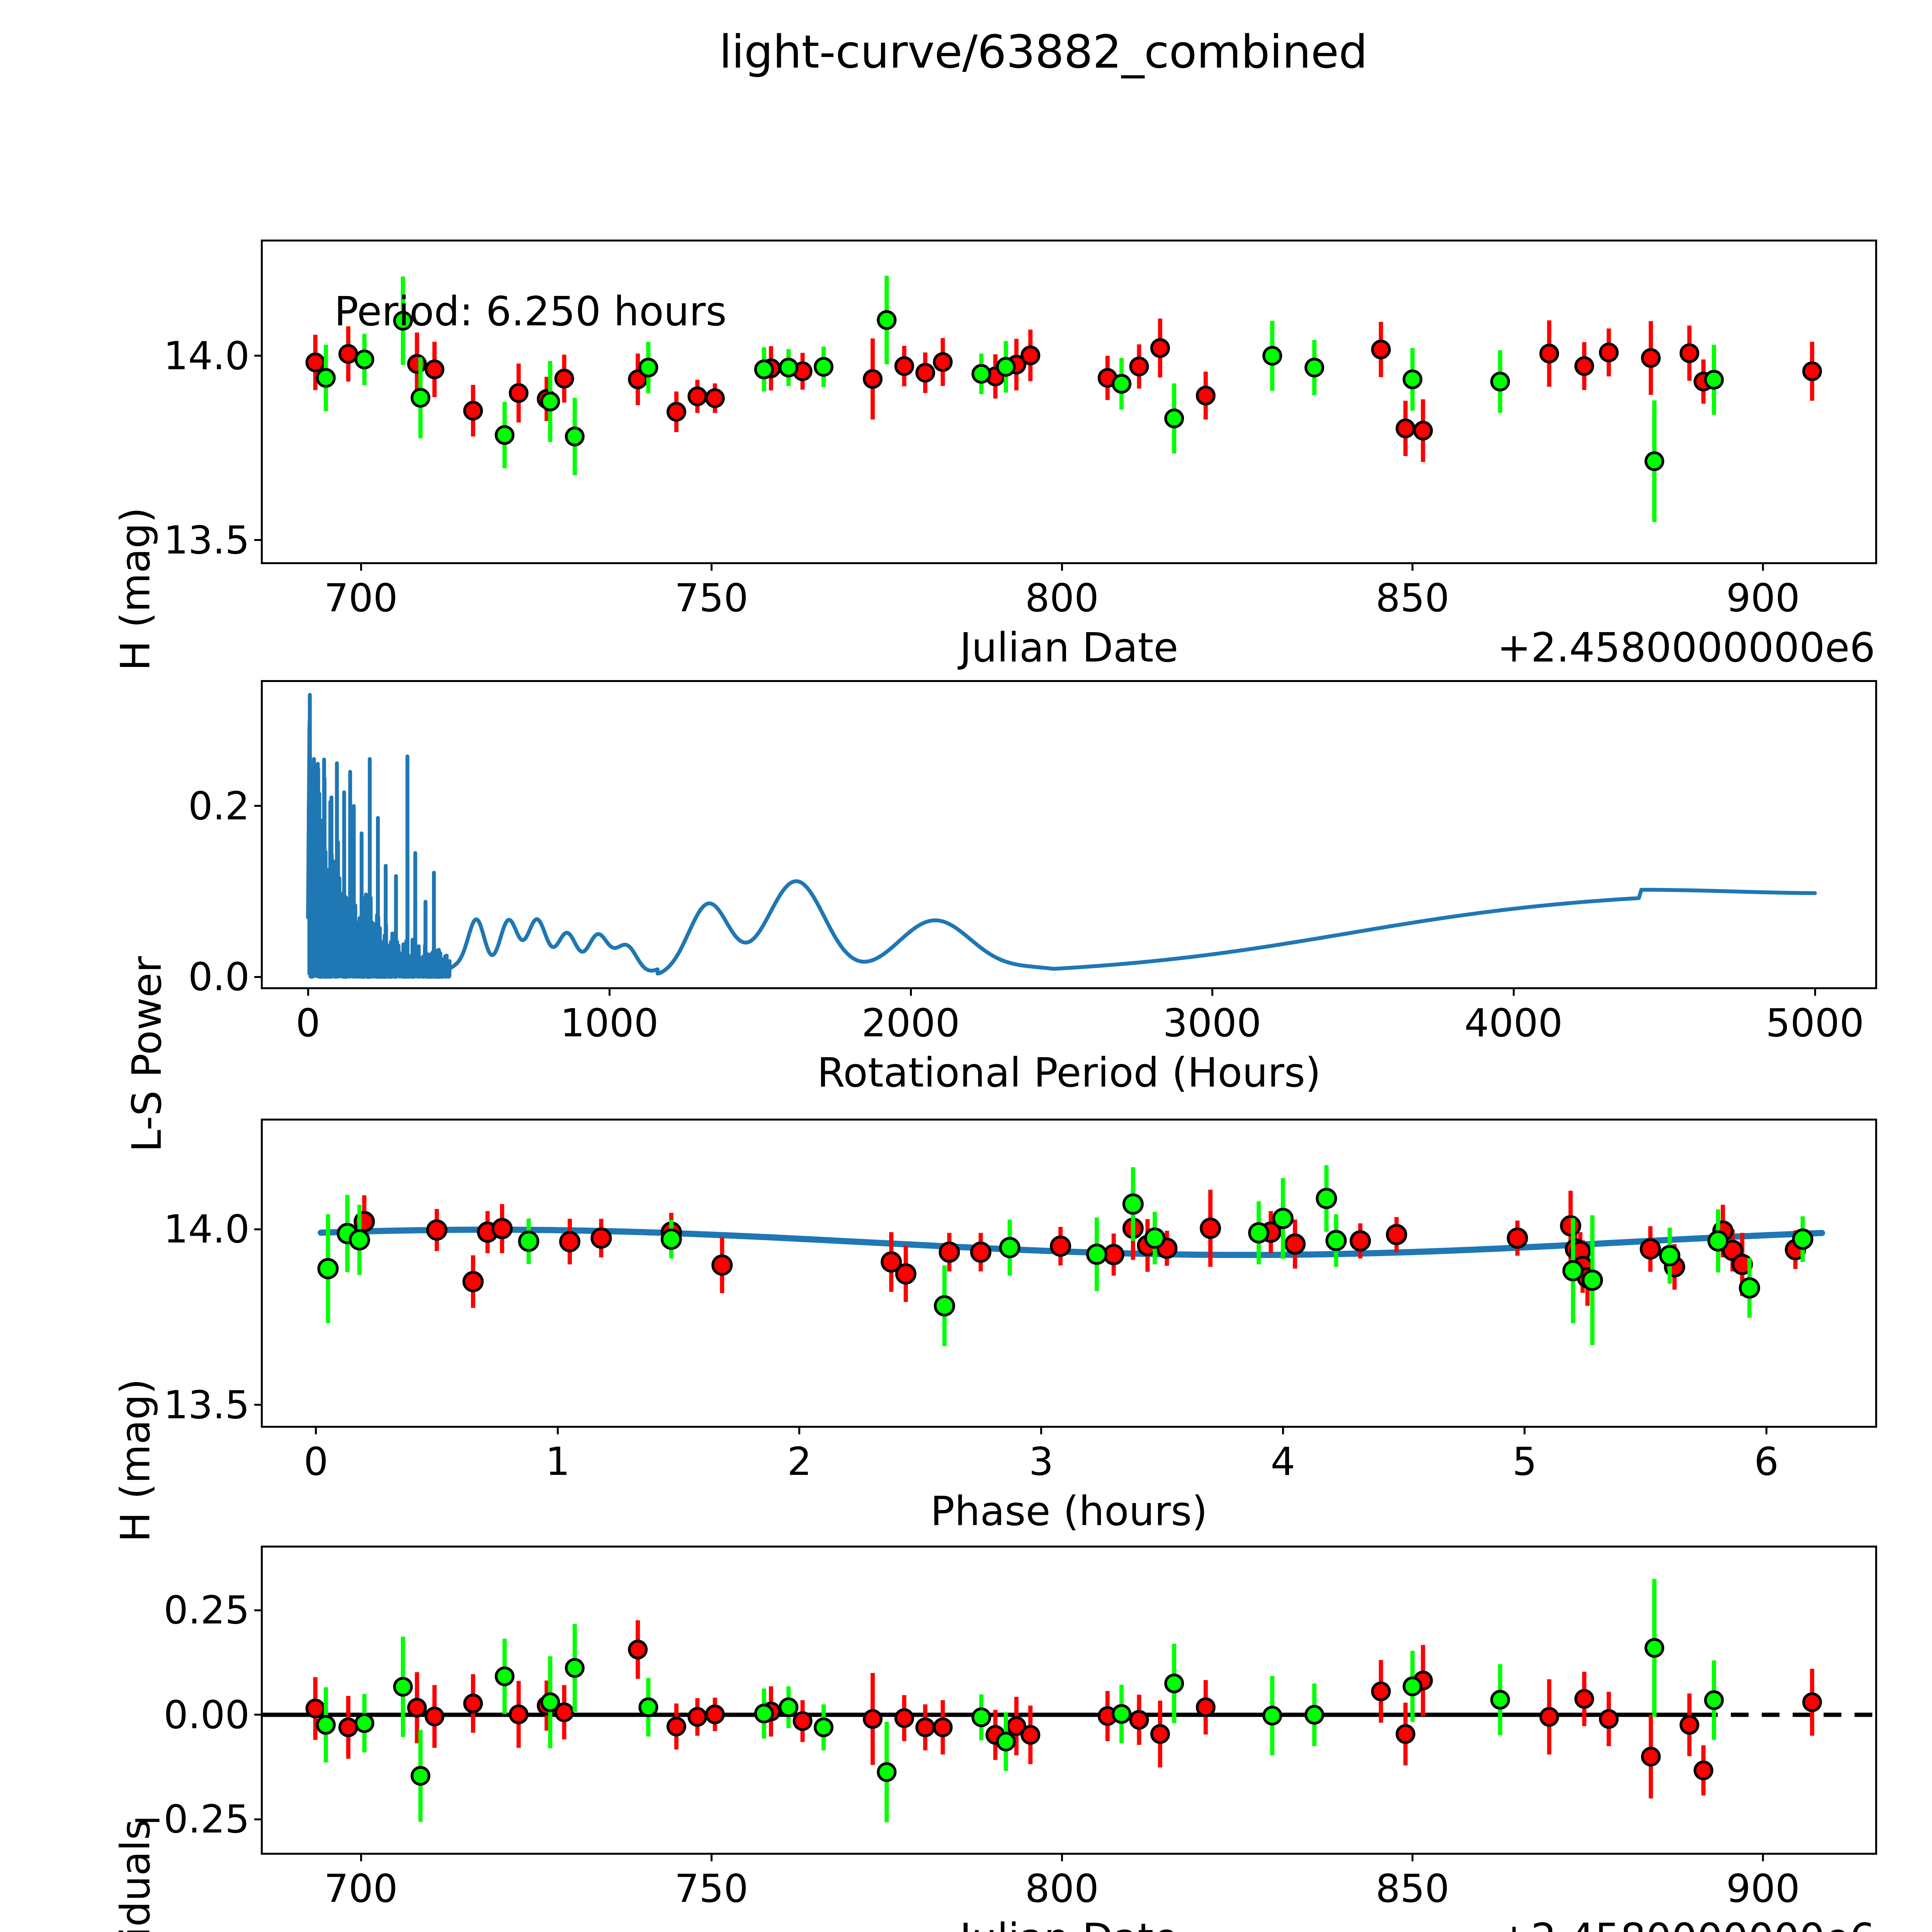 Image resolution: width=1932 pixels, height=1932 pixels. I want to click on x-axis-offset-text: +2.4580000000e6, so click(1686, 648).